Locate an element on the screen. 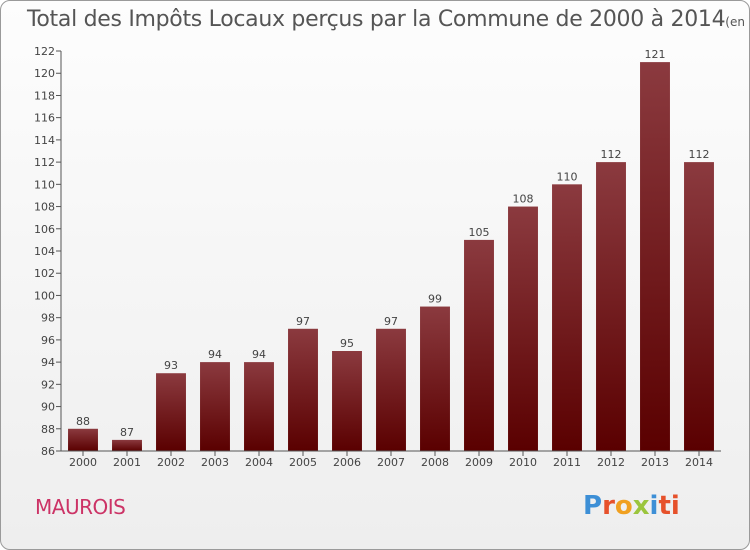  logo-letter: ti is located at coordinates (669, 506).